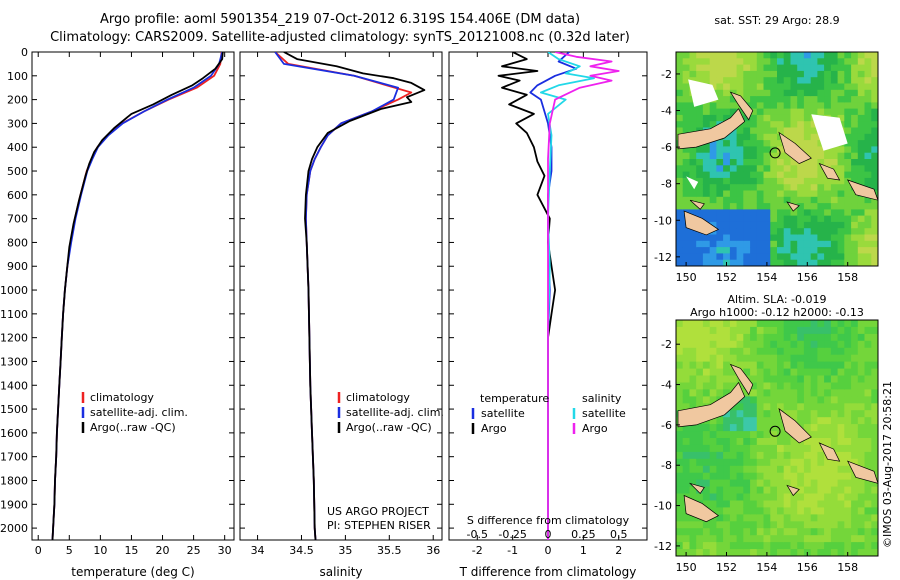  Describe the element at coordinates (548, 550) in the screenshot. I see `x-tick-label: 0` at that location.